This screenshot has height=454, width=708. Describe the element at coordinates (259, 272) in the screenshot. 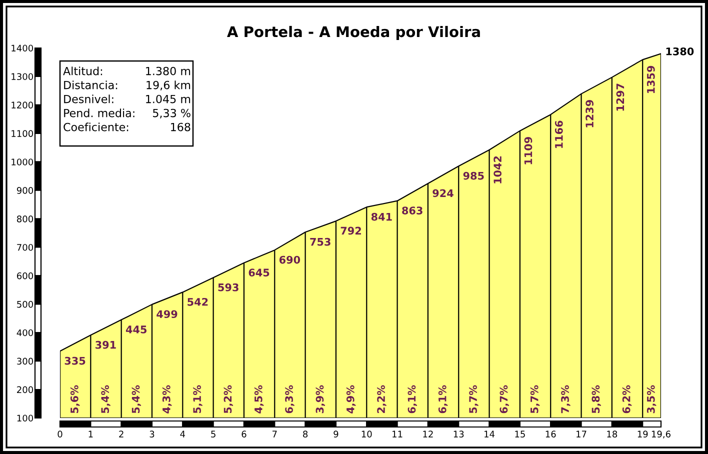

I see `data-label: 645` at that location.